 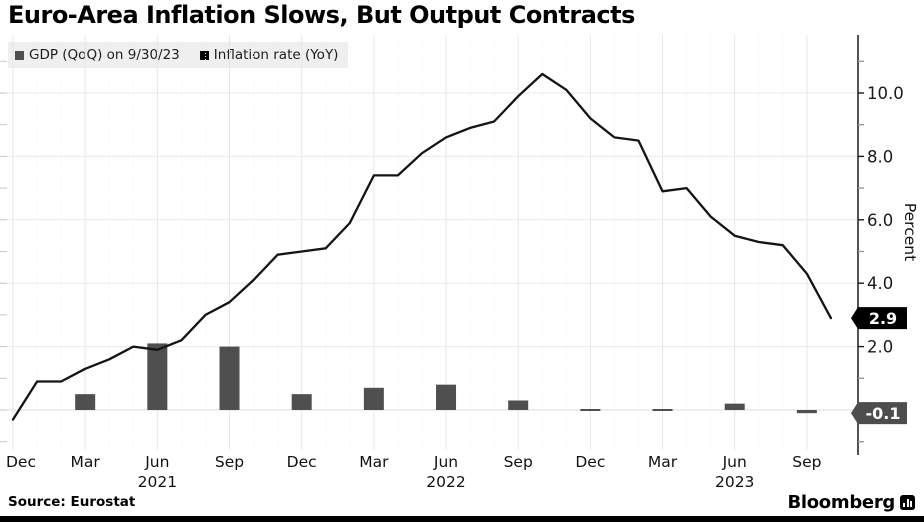 I want to click on y-axis-label: 6.0, so click(x=880, y=220).